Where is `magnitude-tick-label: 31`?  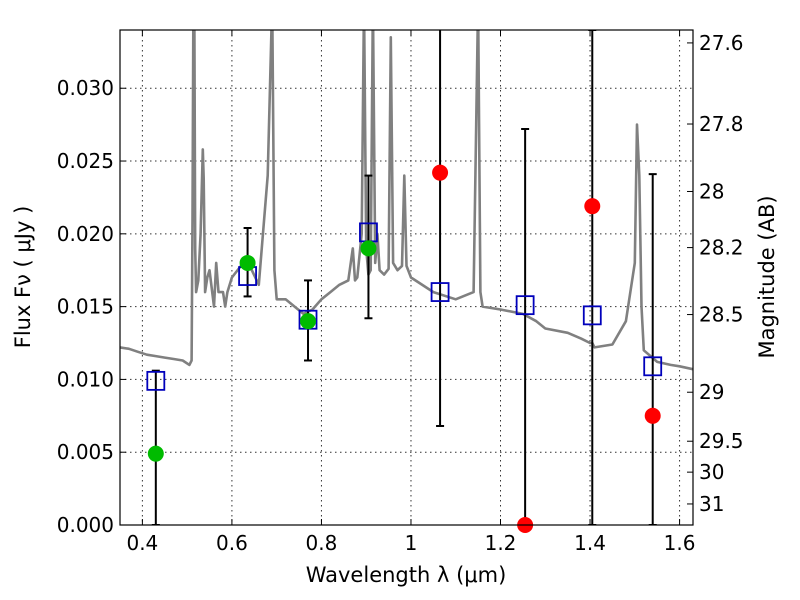
magnitude-tick-label: 31 is located at coordinates (711, 504).